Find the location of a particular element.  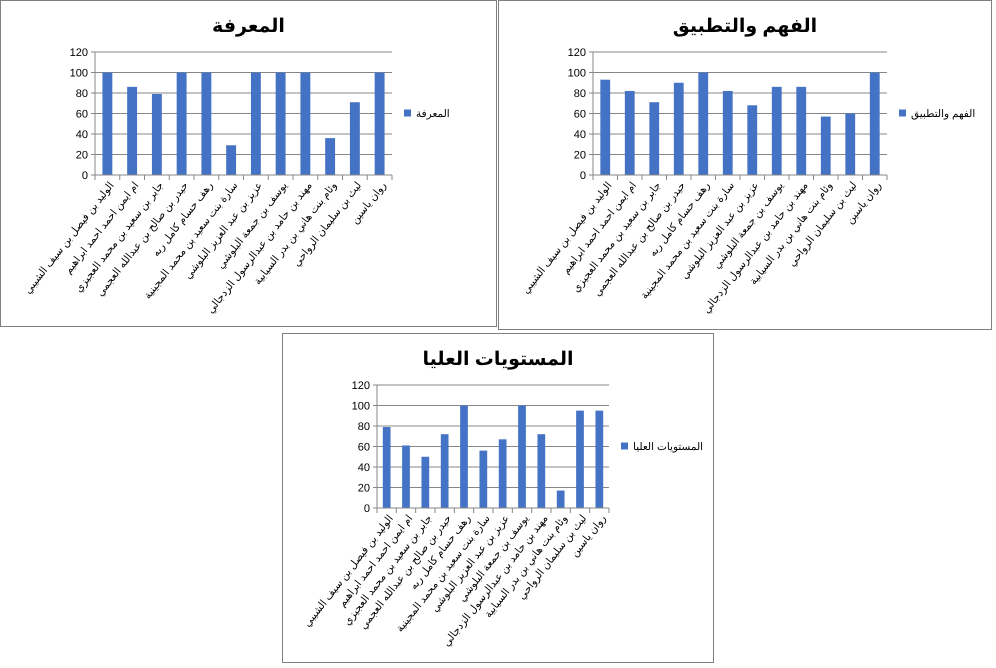

legend-label: الفهم والتطبيق is located at coordinates (943, 114).